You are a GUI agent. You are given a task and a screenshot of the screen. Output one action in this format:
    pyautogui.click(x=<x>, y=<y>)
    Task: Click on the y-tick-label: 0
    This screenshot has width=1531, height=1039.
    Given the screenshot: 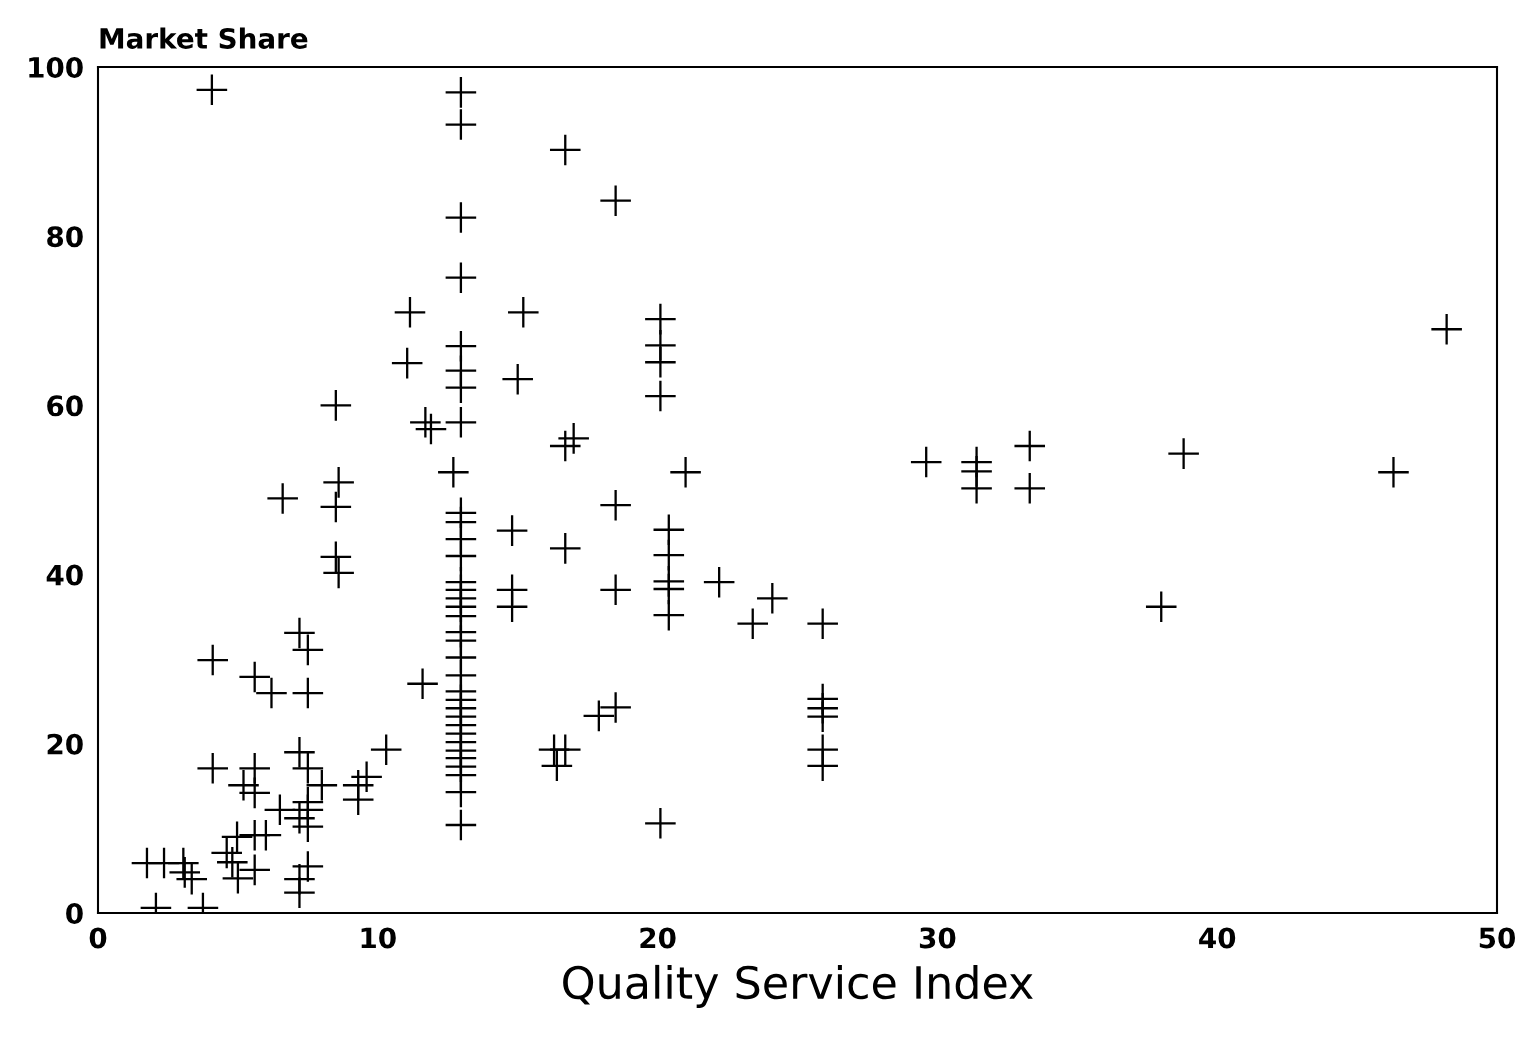 What is the action you would take?
    pyautogui.click(x=74, y=913)
    